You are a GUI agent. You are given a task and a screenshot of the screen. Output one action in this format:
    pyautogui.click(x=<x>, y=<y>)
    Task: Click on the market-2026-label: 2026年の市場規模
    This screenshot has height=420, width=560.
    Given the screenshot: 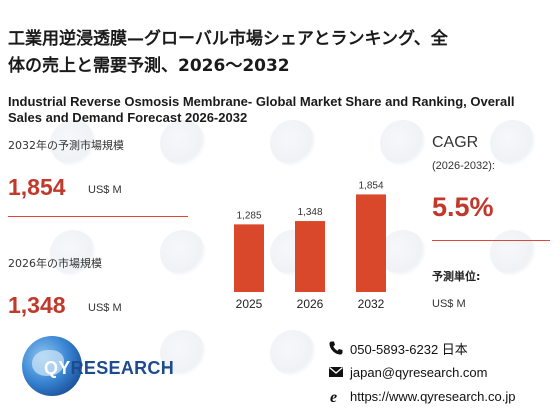 What is the action you would take?
    pyautogui.click(x=55, y=263)
    